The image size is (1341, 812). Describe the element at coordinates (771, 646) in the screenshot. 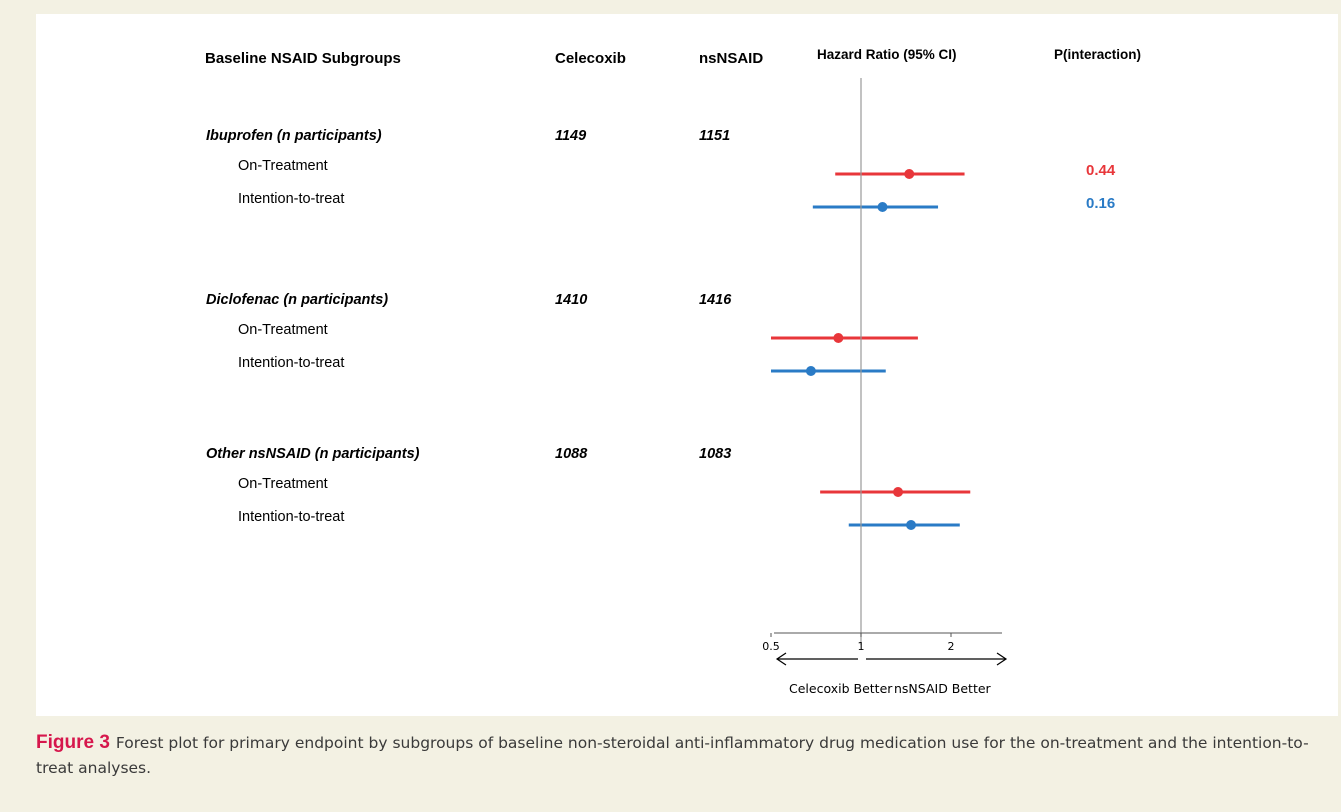

I see `x-tick-label: 0.5` at that location.